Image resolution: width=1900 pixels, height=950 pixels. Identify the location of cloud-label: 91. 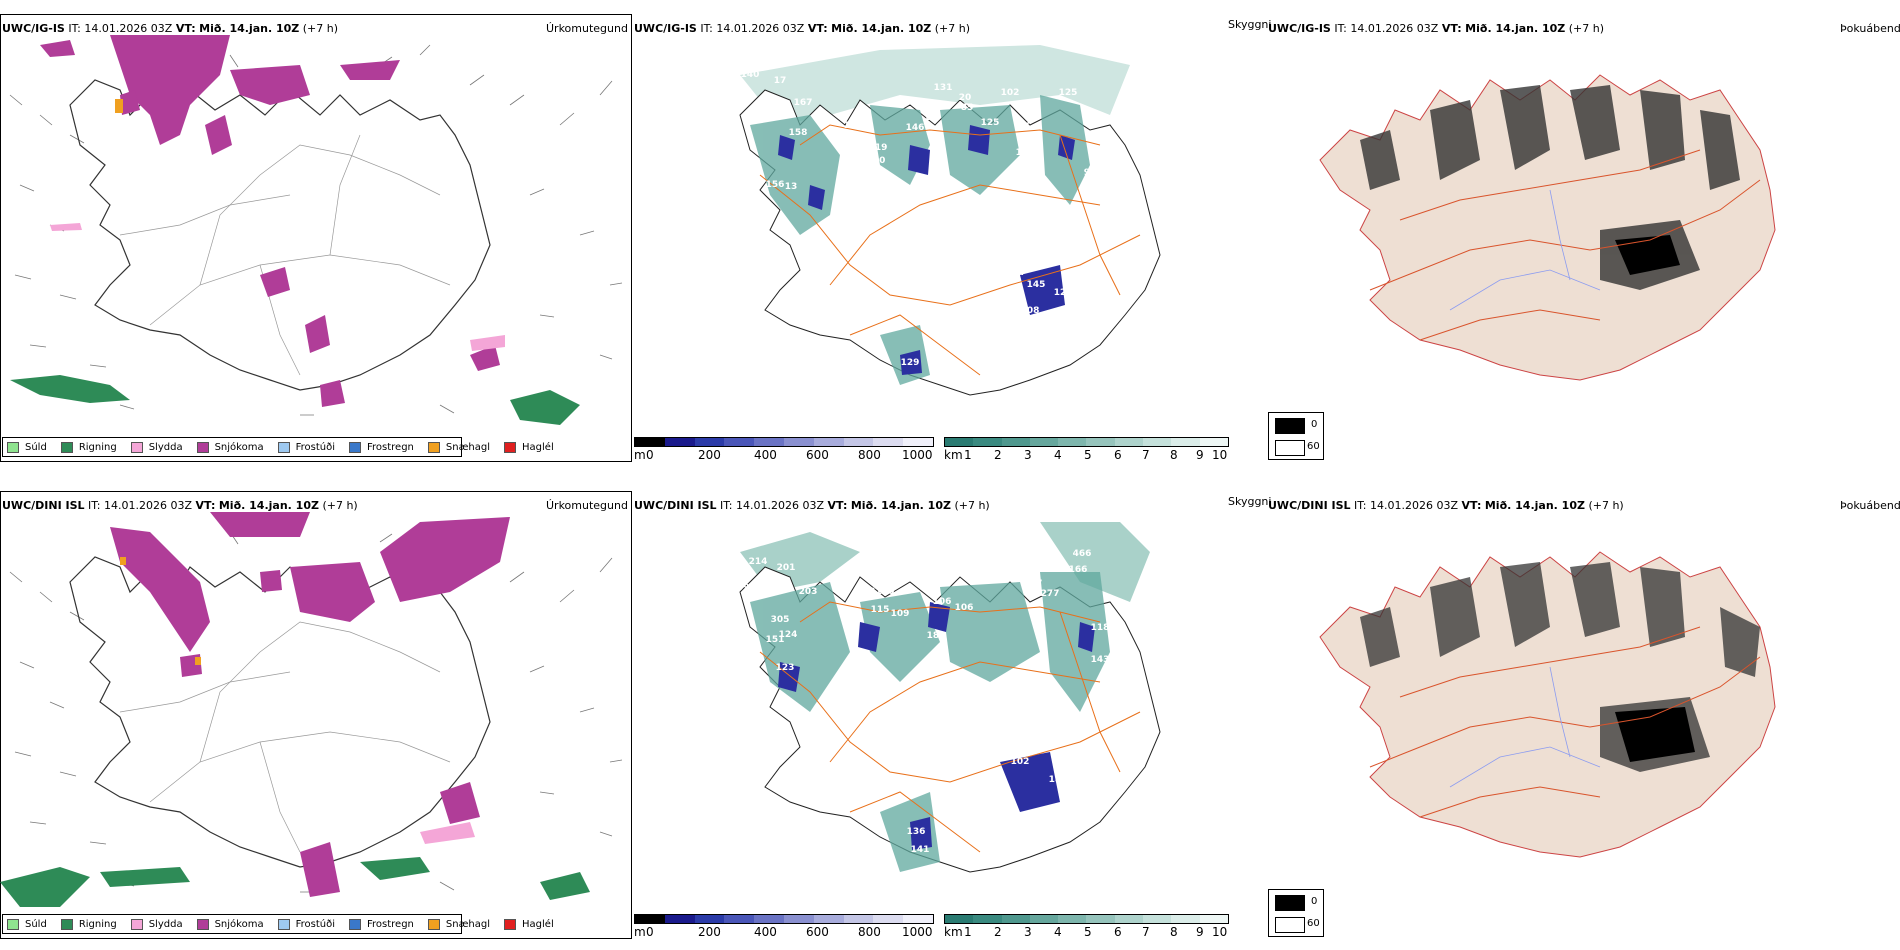
(933, 572).